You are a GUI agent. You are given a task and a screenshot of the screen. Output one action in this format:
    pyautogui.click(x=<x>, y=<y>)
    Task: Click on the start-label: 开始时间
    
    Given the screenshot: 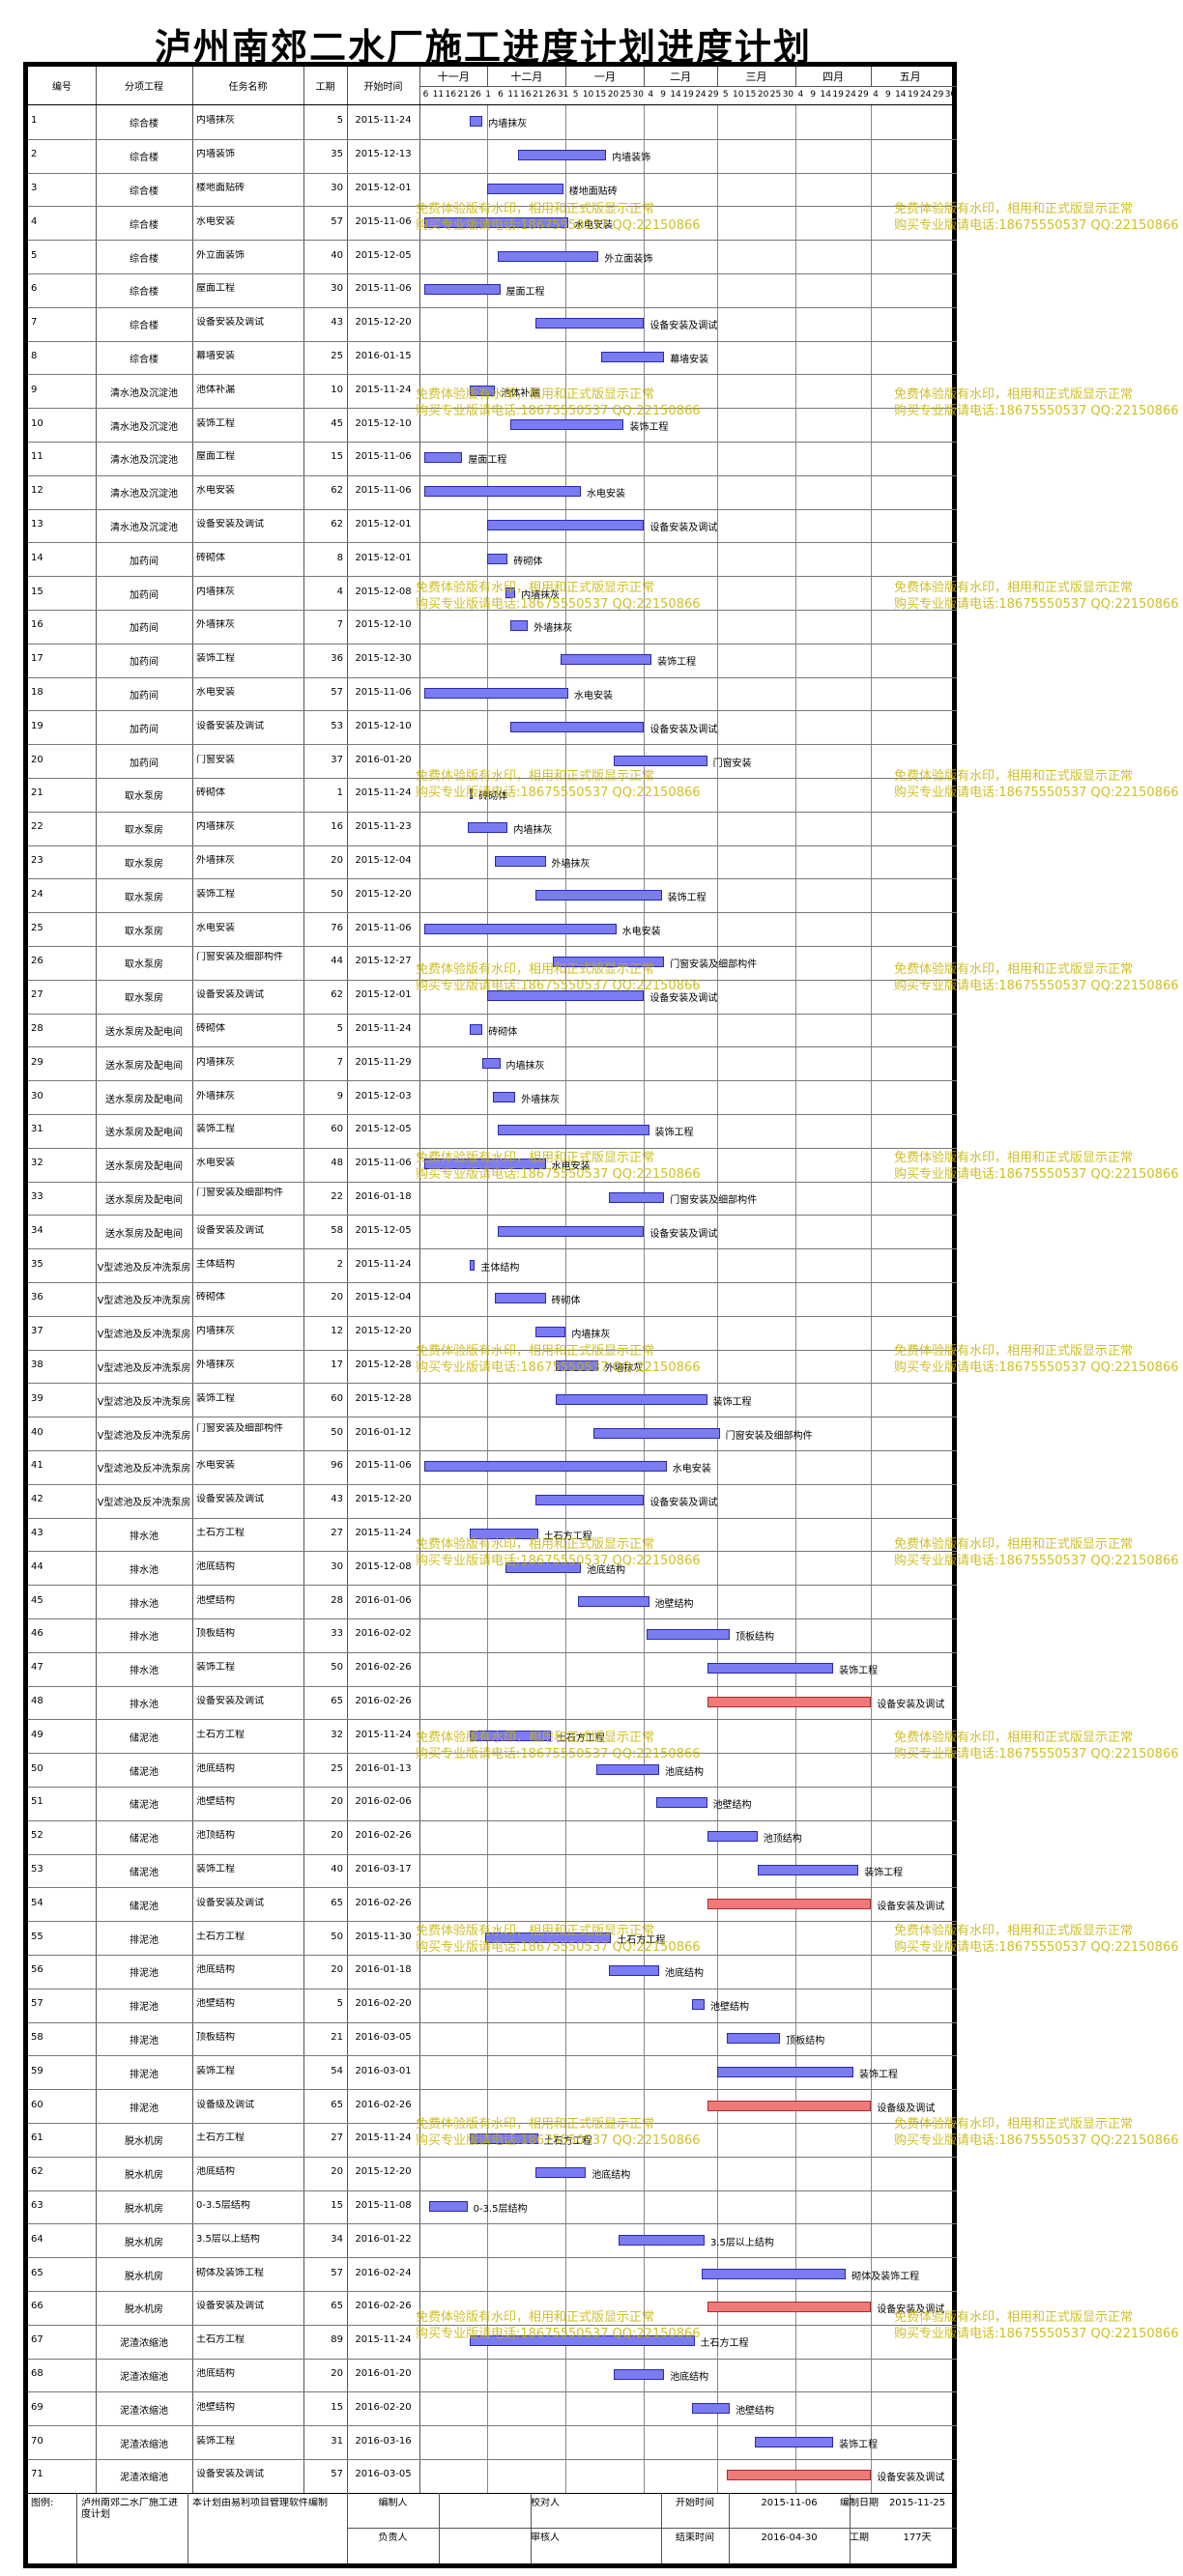 What is the action you would take?
    pyautogui.click(x=695, y=2503)
    